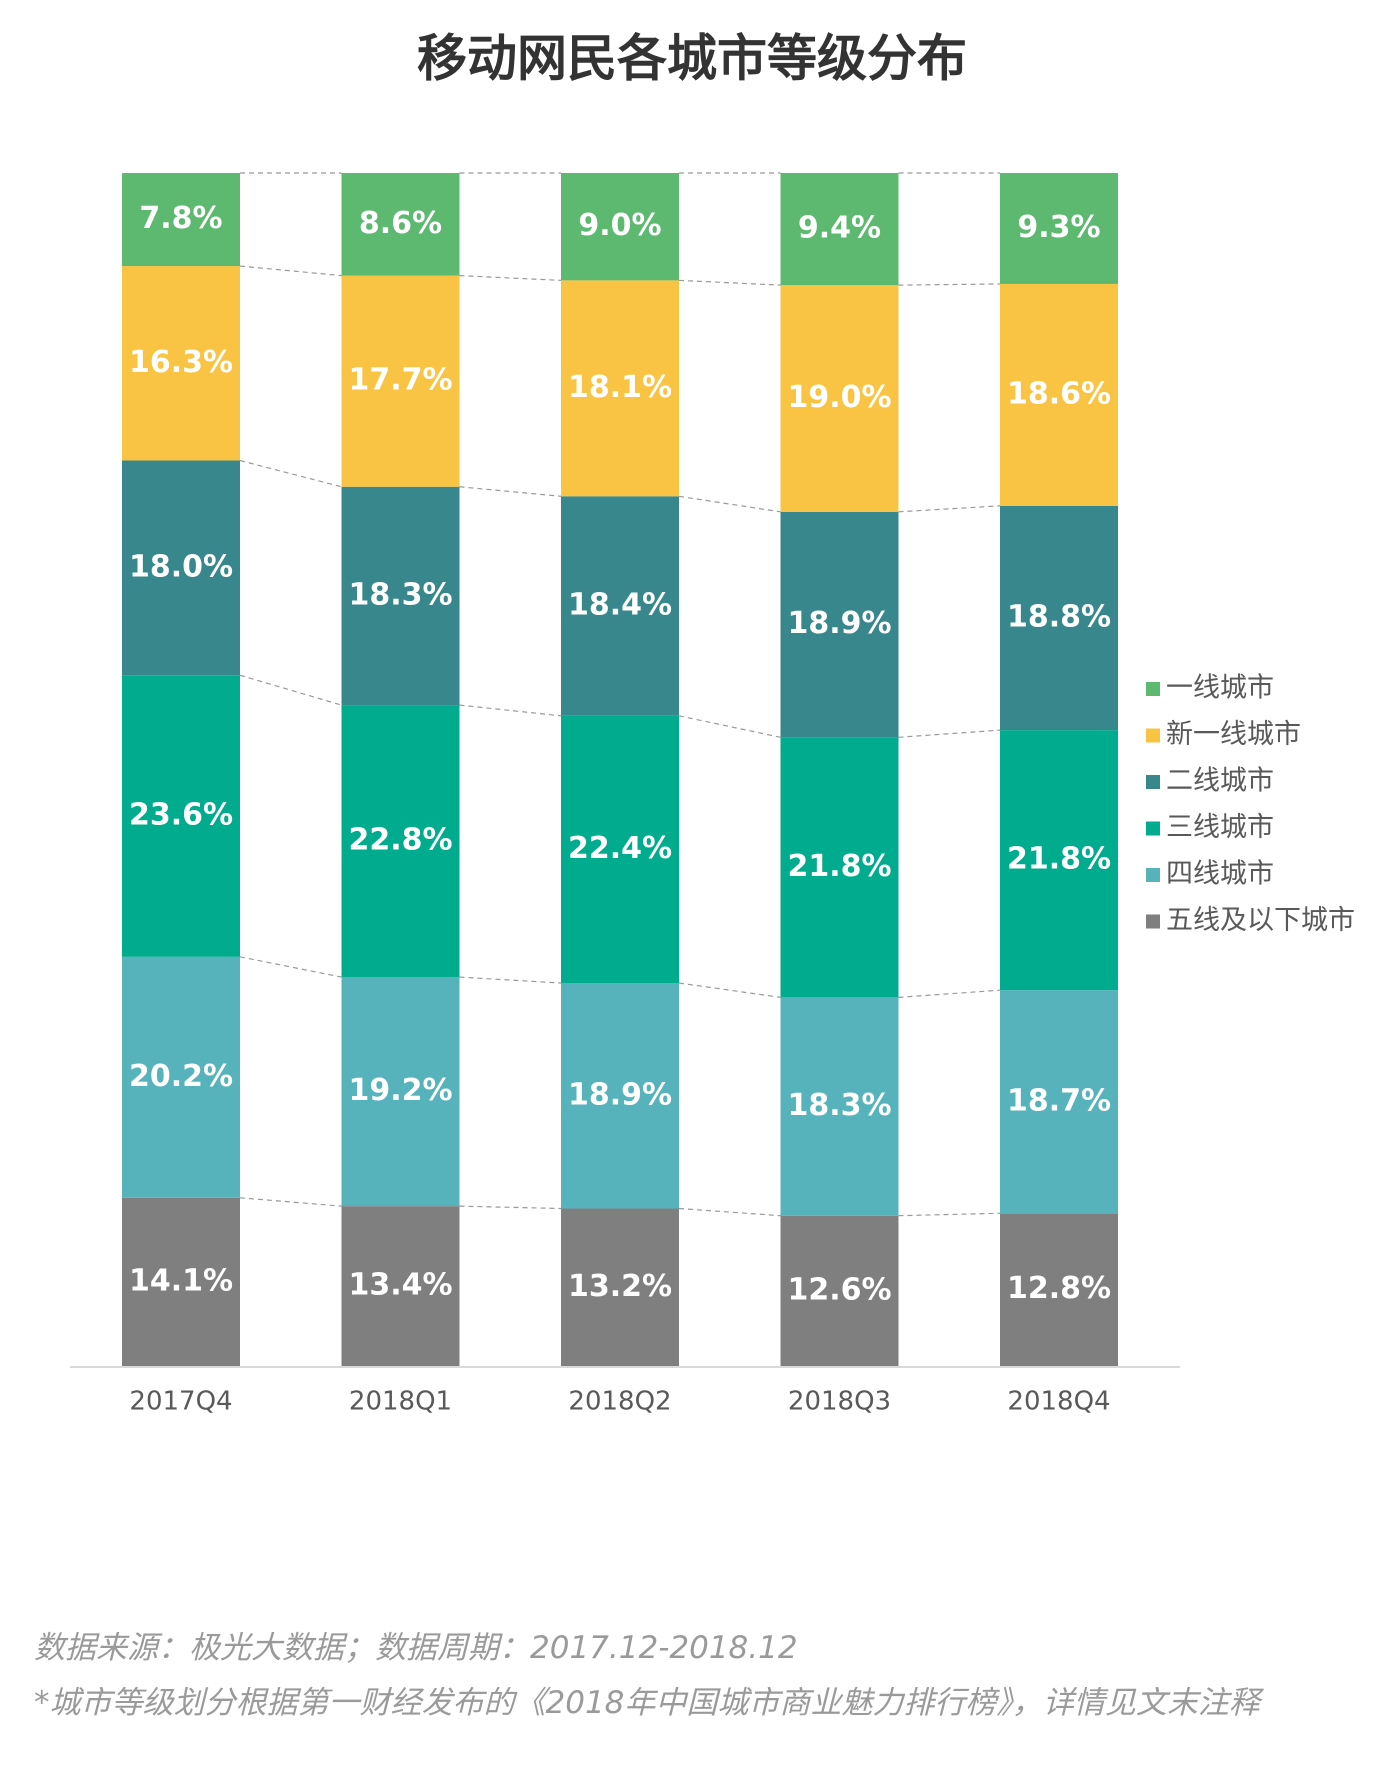 Image resolution: width=1400 pixels, height=1772 pixels. Describe the element at coordinates (416, 1648) in the screenshot. I see `source-note: 数据来源：极光大数据；数据周期：2017.12-2018.12` at that location.